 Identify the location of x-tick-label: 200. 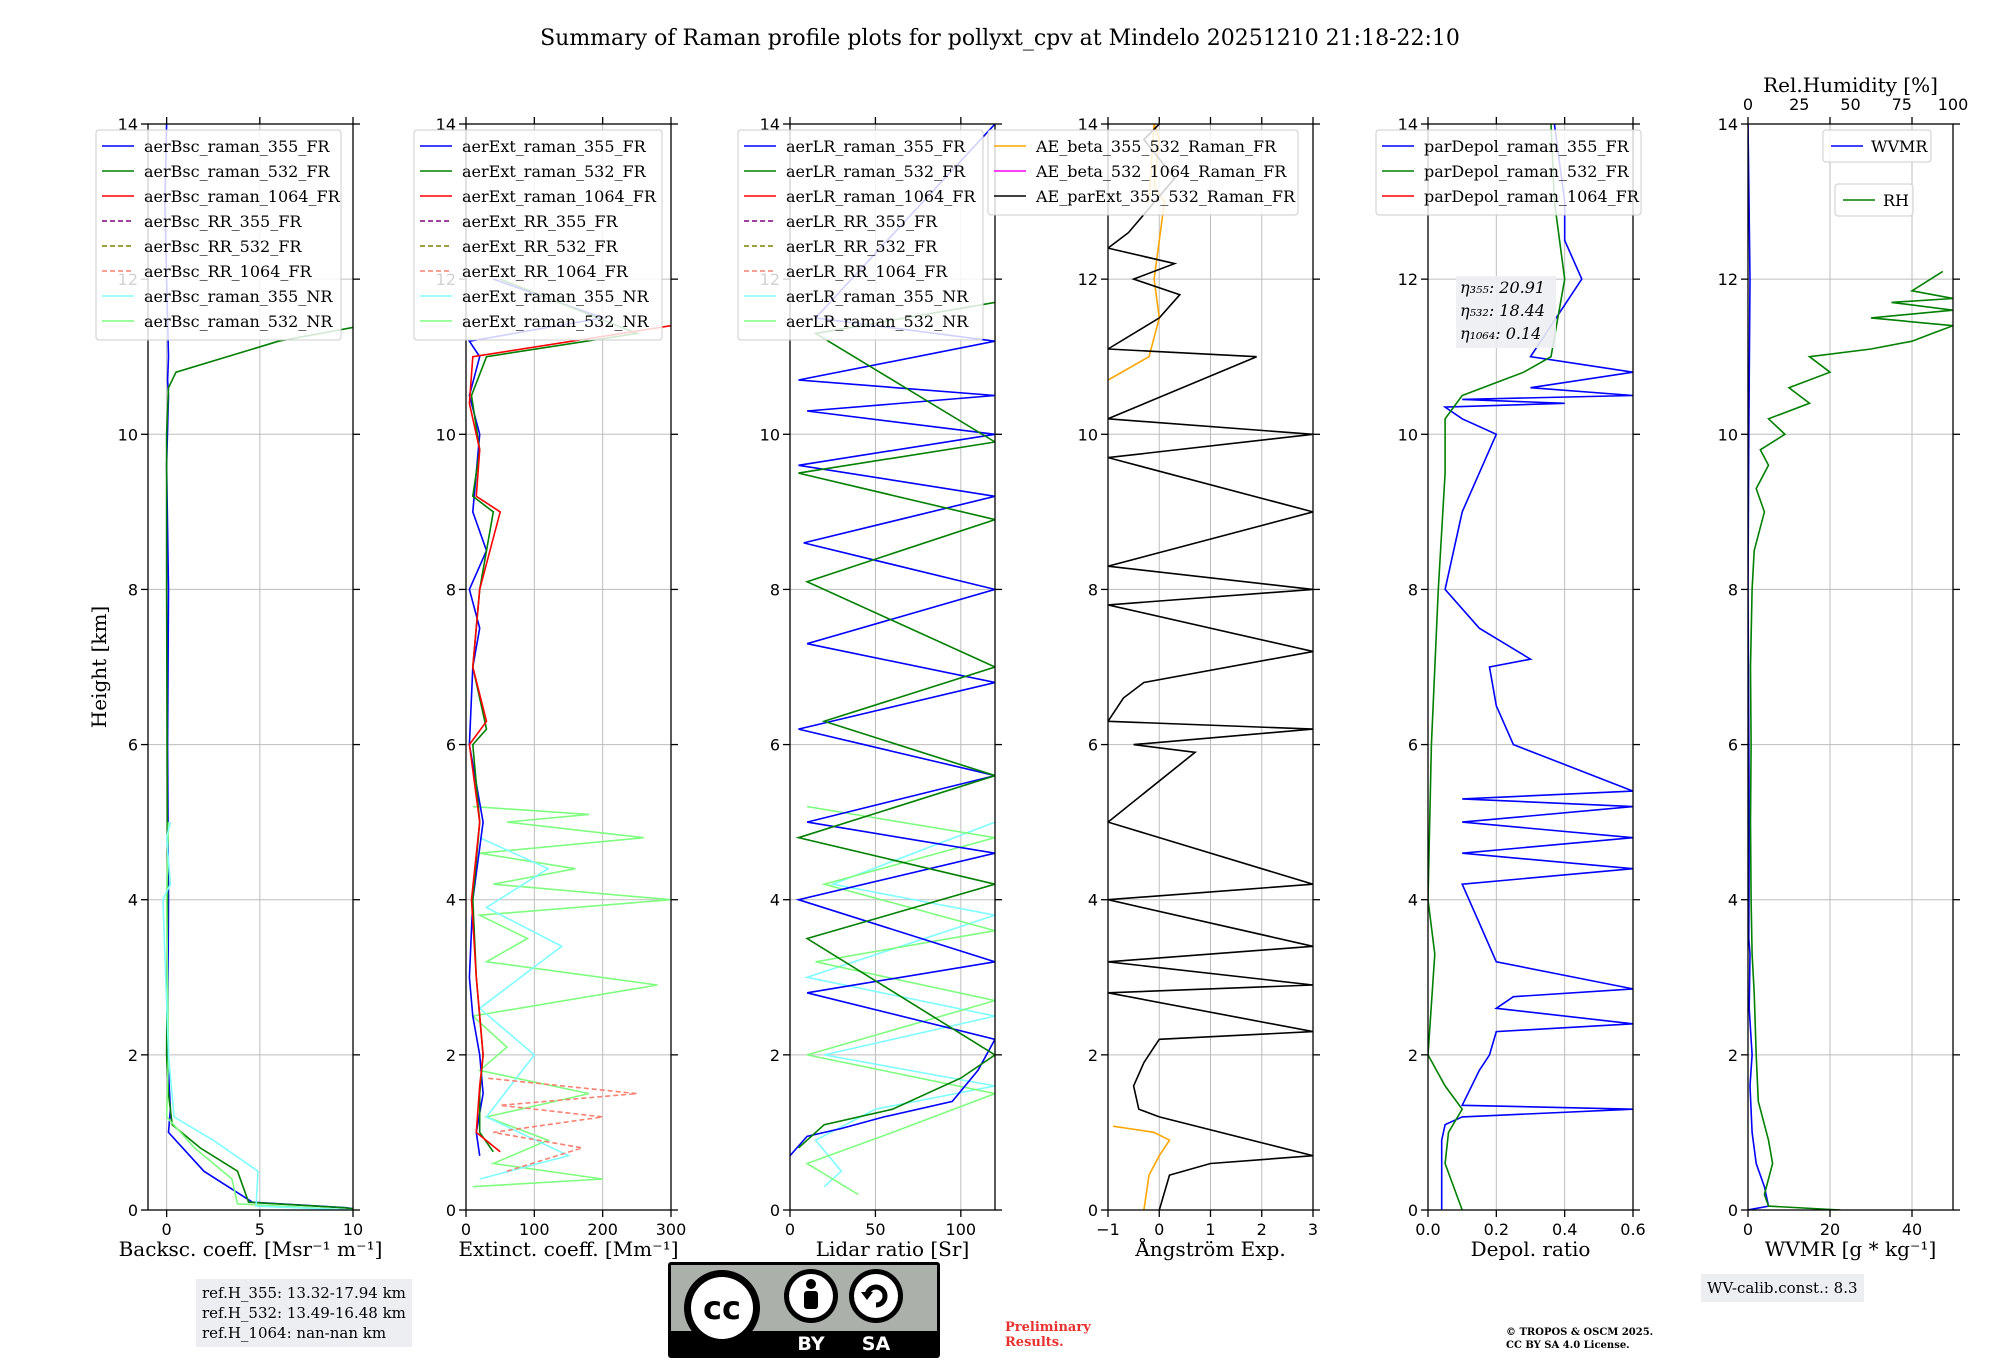
(602, 1229).